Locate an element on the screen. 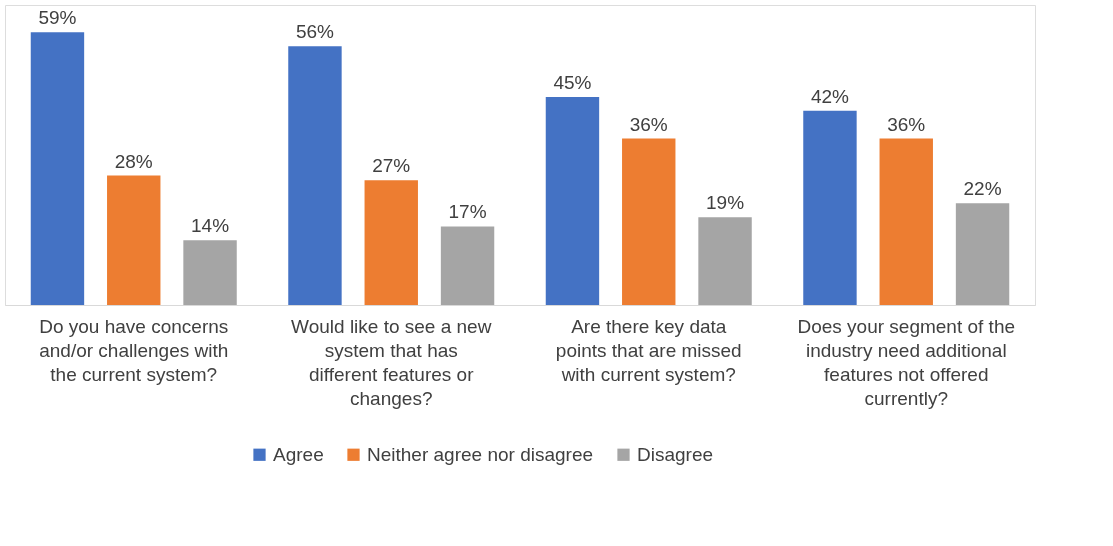 The height and width of the screenshot is (546, 1113). data-label: 45% is located at coordinates (572, 82).